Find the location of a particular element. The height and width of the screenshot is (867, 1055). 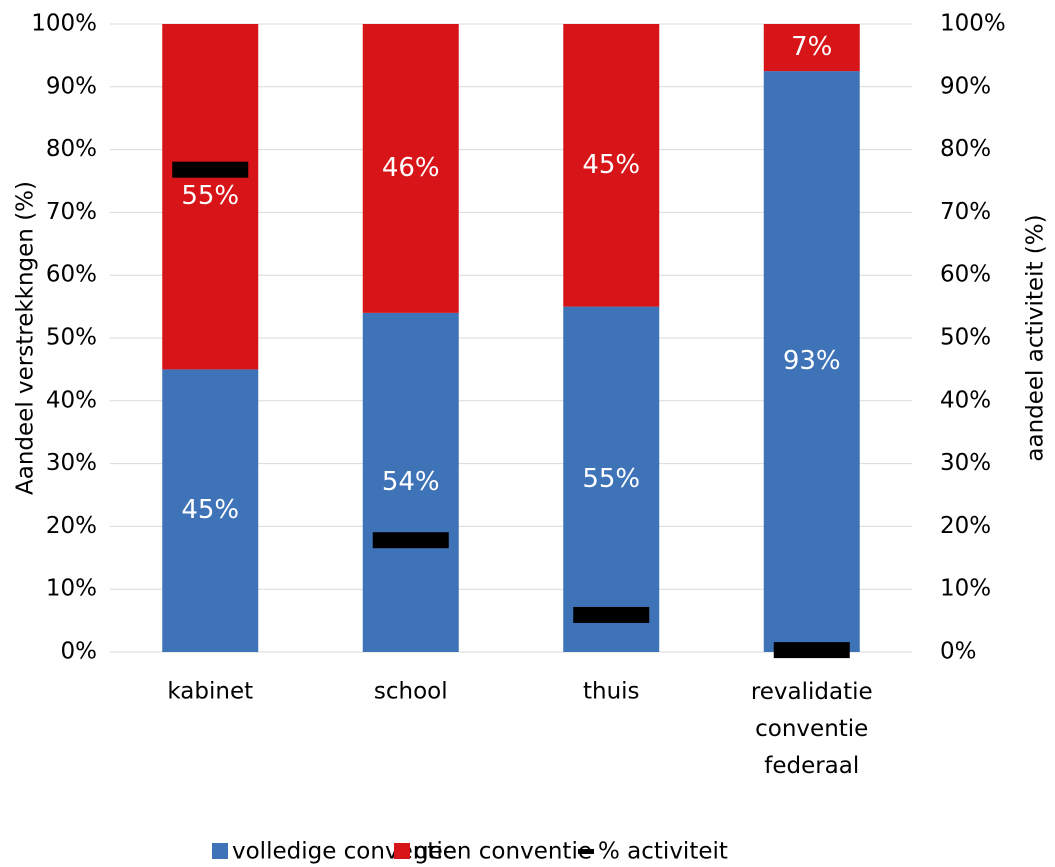

x-tick-label: kabinet is located at coordinates (210, 692).